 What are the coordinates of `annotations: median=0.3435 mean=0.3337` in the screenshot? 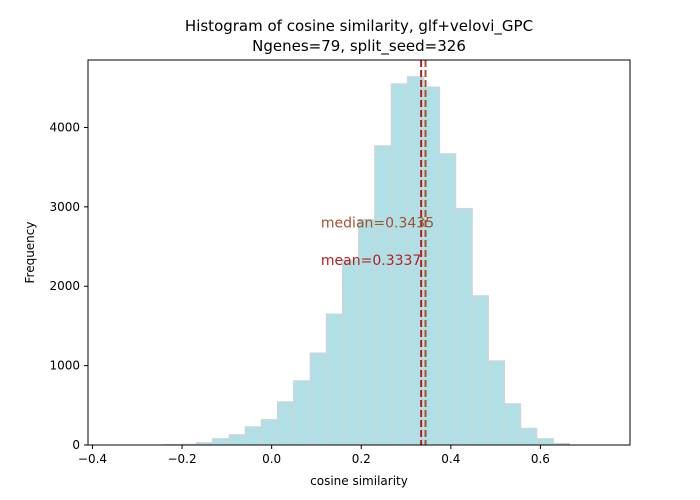 It's located at (377, 242).